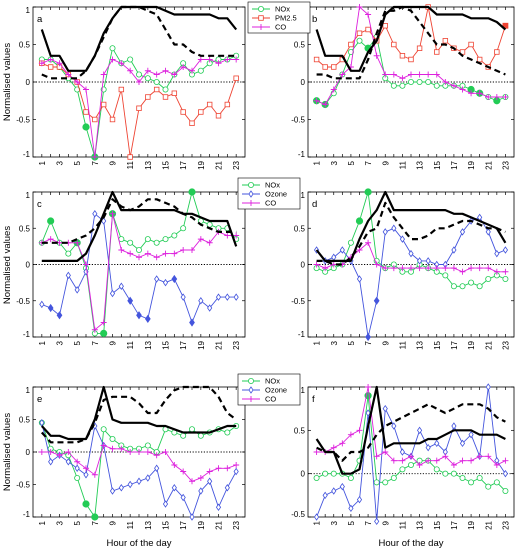 The image size is (520, 550). What do you see at coordinates (298, 120) in the screenshot?
I see `y-tick-label: -0.5` at bounding box center [298, 120].